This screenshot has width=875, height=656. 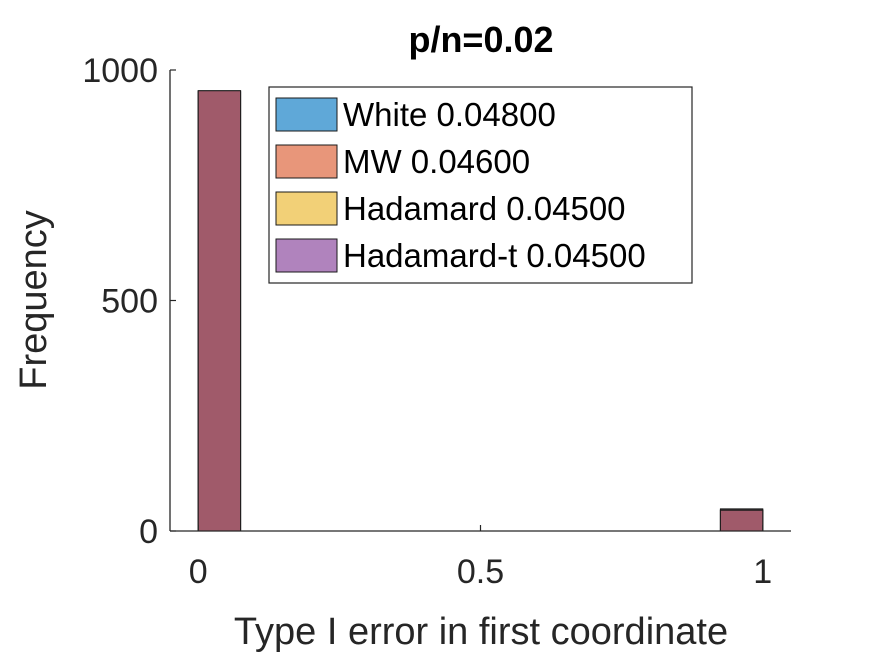 What do you see at coordinates (34, 300) in the screenshot?
I see `y-axis-label: Frequency` at bounding box center [34, 300].